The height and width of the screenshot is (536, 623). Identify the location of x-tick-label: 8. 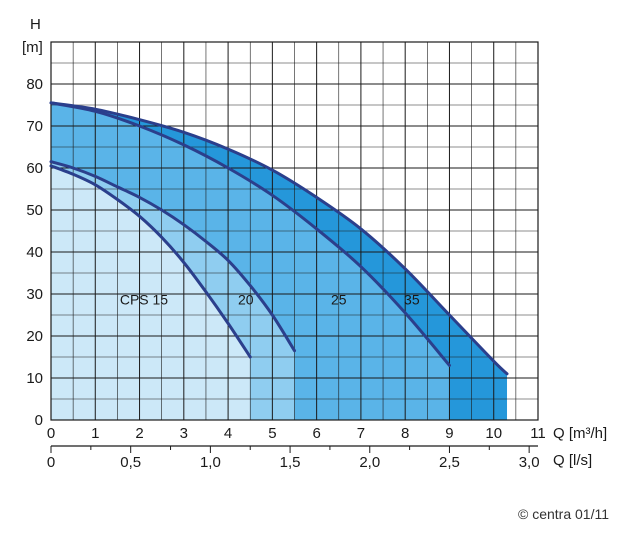
(405, 433).